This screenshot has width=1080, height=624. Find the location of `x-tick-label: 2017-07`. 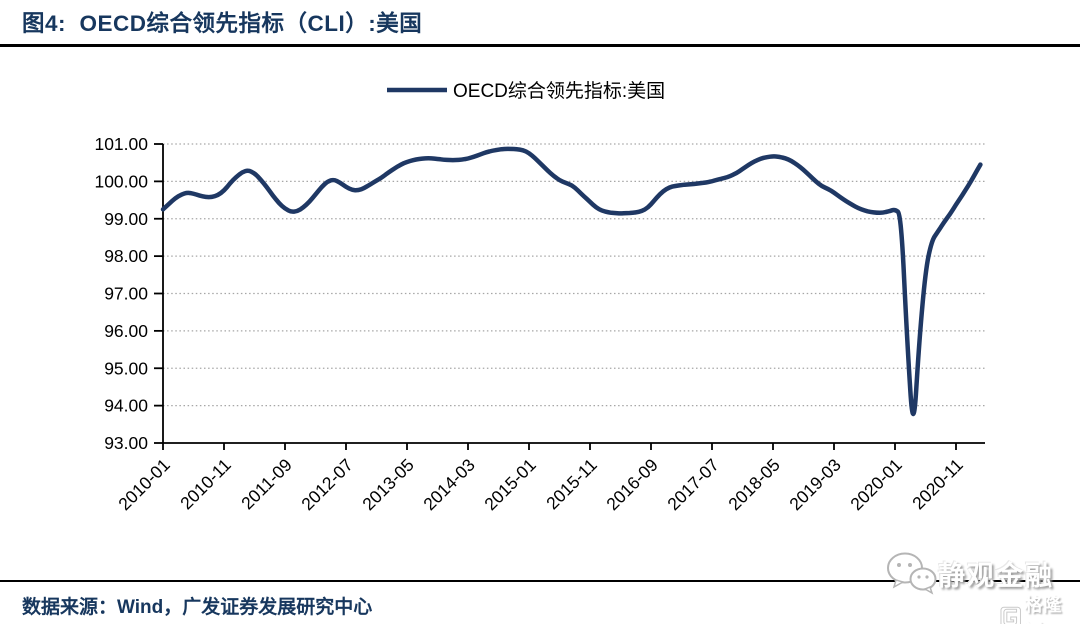

x-tick-label: 2017-07 is located at coordinates (693, 485).